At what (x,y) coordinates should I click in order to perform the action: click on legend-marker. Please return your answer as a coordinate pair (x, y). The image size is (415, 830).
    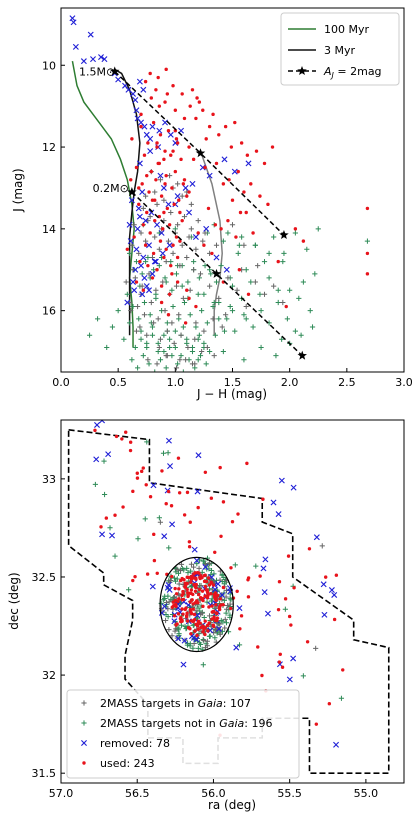
    Looking at the image, I should click on (84, 723).